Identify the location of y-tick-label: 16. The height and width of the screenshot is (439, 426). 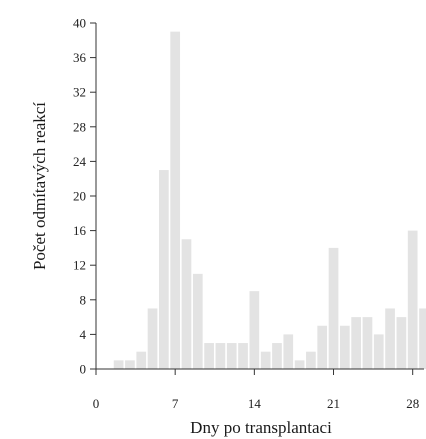
(80, 230).